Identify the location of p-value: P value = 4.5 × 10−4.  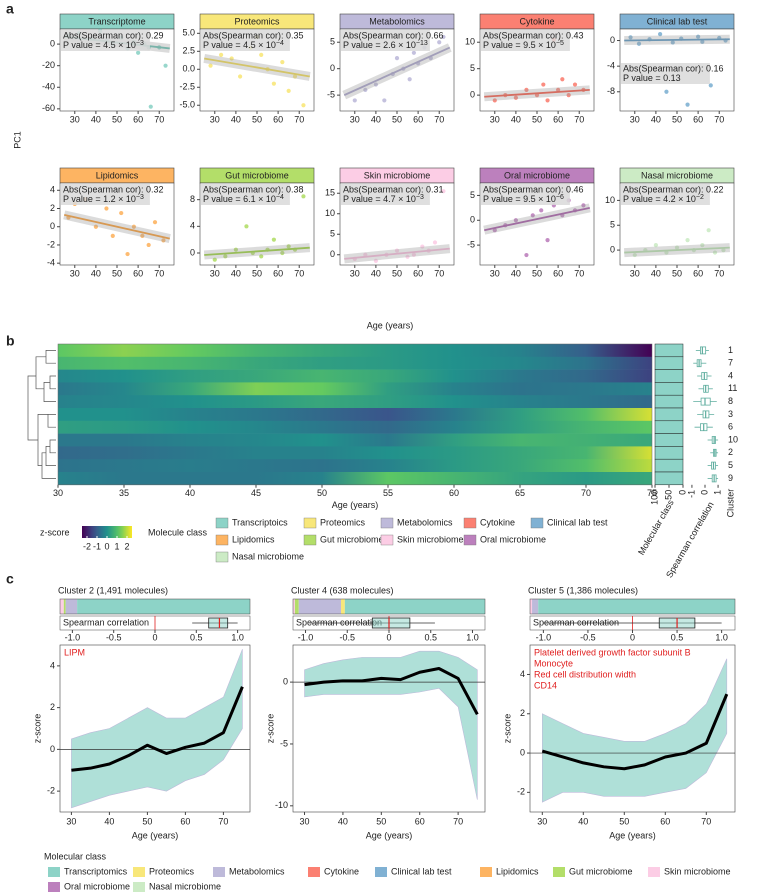
(243, 45).